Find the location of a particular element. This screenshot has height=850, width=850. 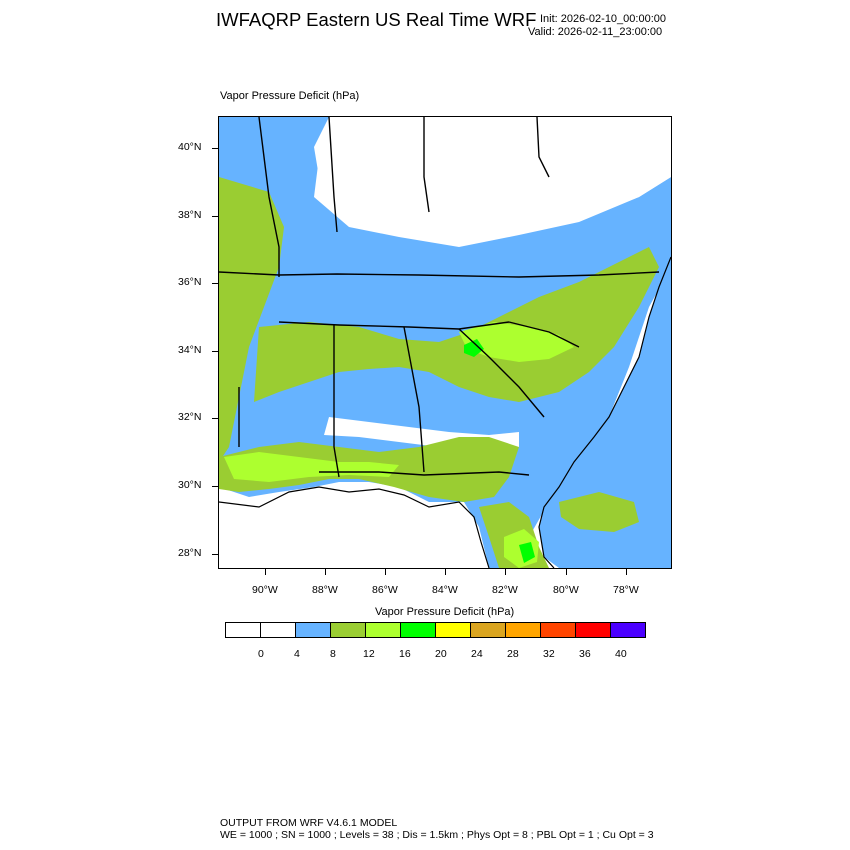

lat-label: 36°N is located at coordinates (190, 282).